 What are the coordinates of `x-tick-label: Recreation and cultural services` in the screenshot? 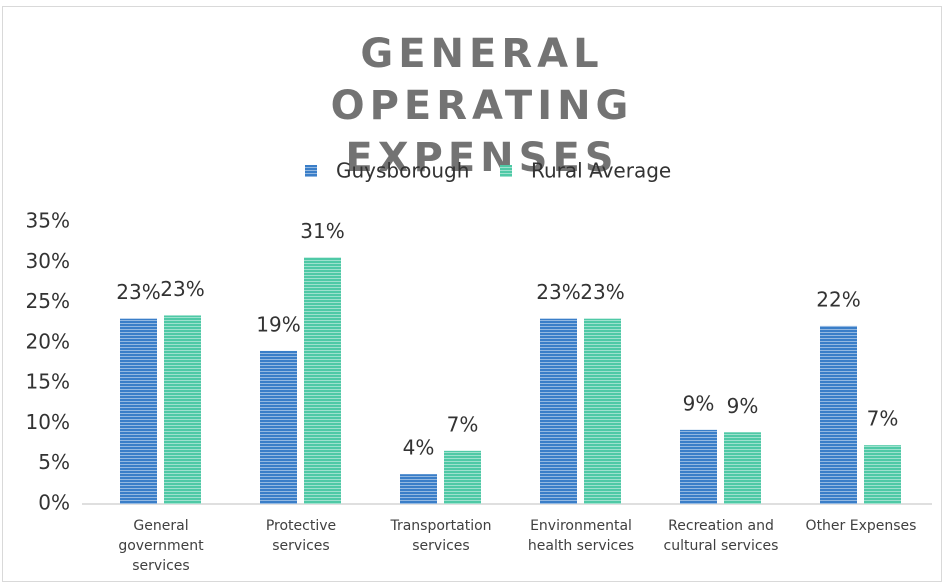 It's located at (721, 536).